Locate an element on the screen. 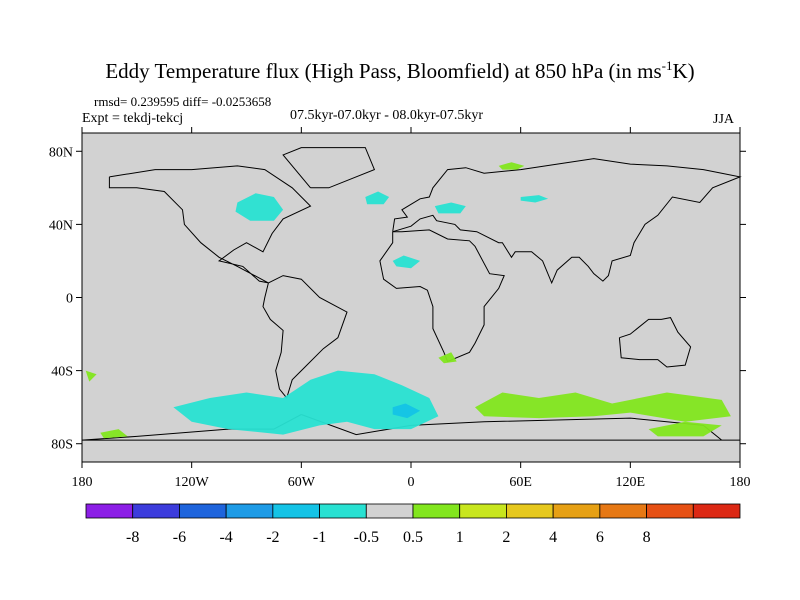 This screenshot has height=600, width=800. colorbar-label: 4 is located at coordinates (553, 537).